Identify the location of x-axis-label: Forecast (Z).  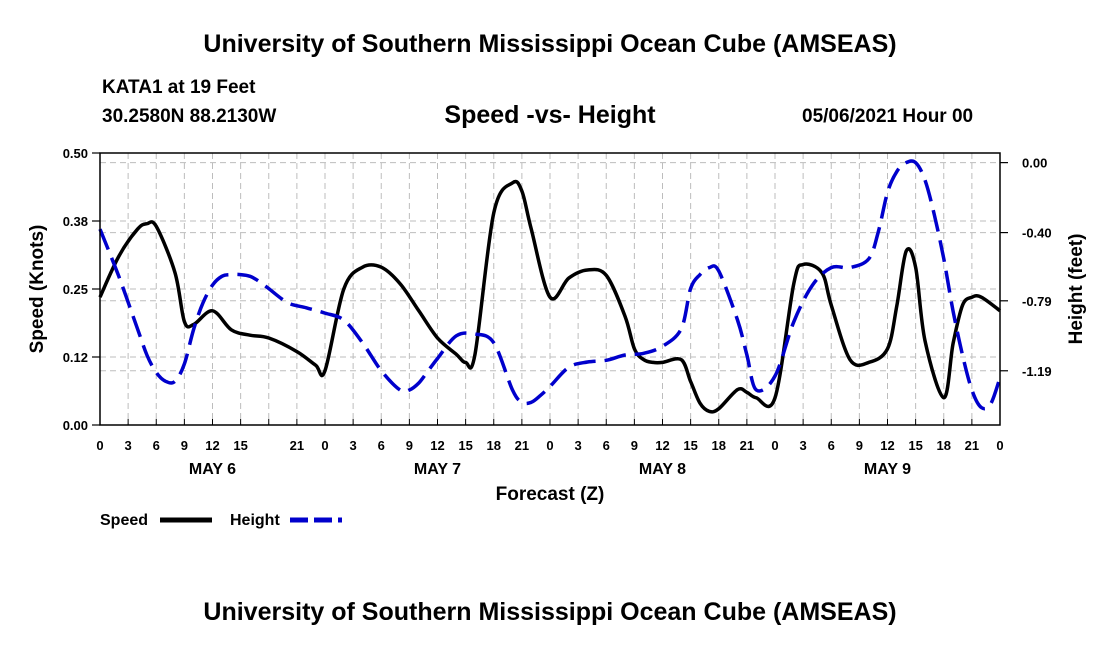
(550, 494).